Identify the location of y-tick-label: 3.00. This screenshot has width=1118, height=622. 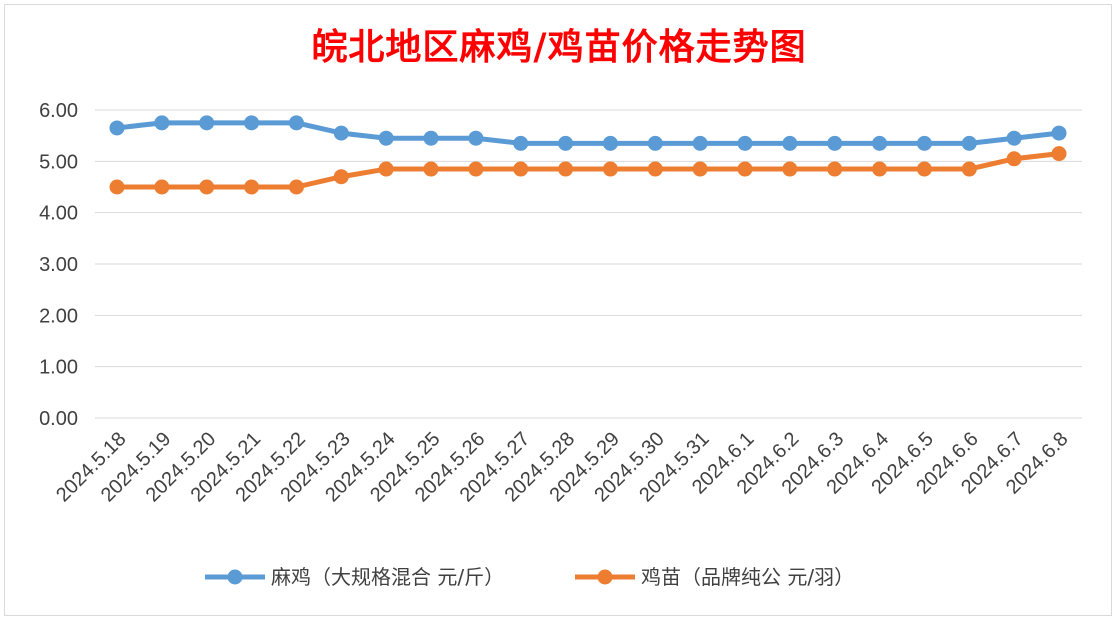
(58, 265).